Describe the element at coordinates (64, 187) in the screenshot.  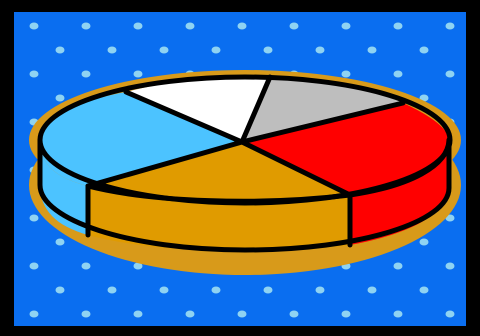
I see `side-cyan` at that location.